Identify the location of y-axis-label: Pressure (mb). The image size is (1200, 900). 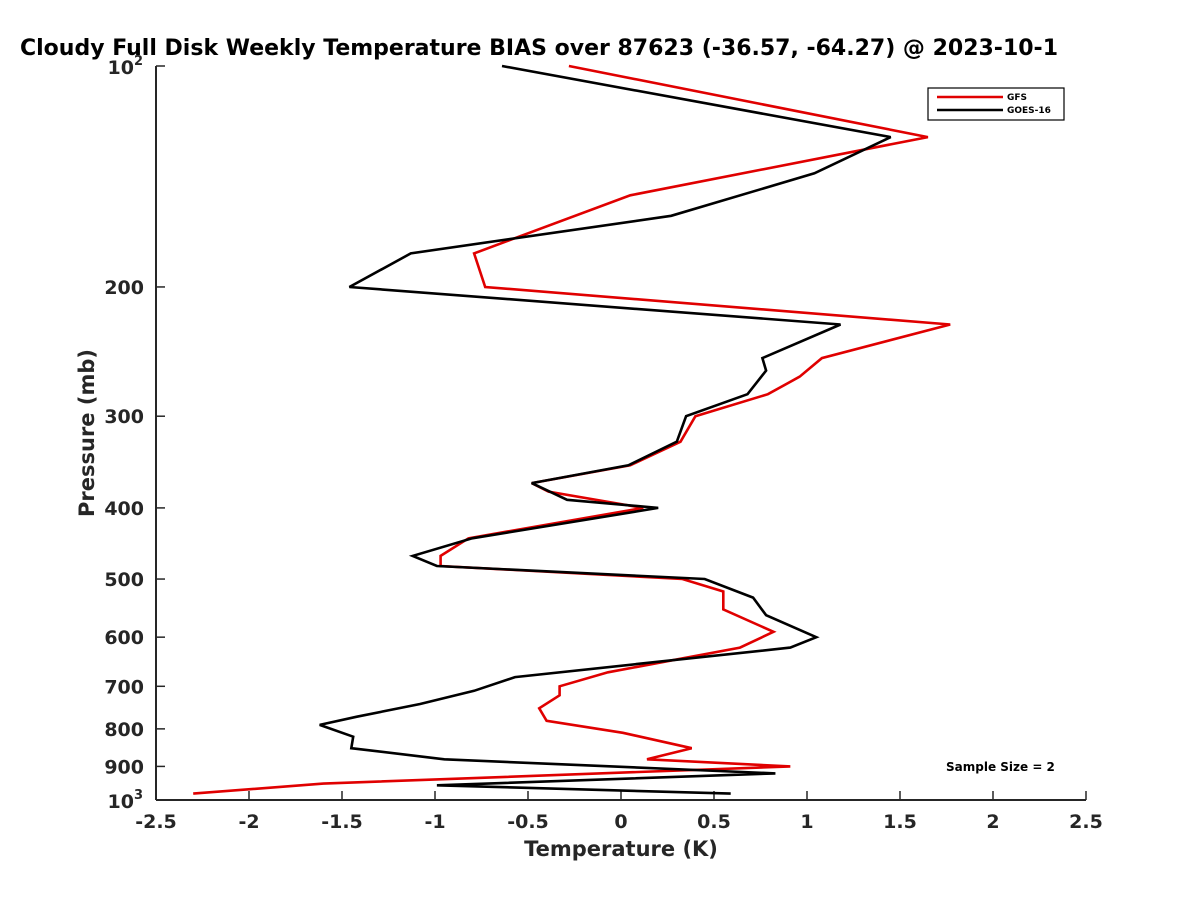
(87, 433).